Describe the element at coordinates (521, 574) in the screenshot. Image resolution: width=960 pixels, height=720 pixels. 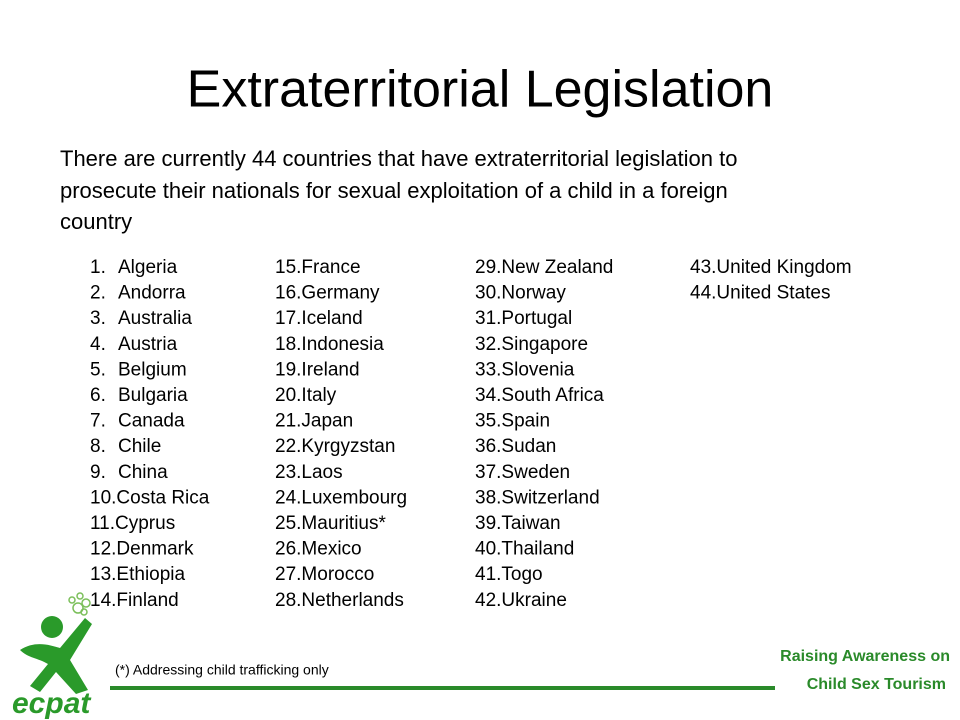
I see `item-name: Togo` at that location.